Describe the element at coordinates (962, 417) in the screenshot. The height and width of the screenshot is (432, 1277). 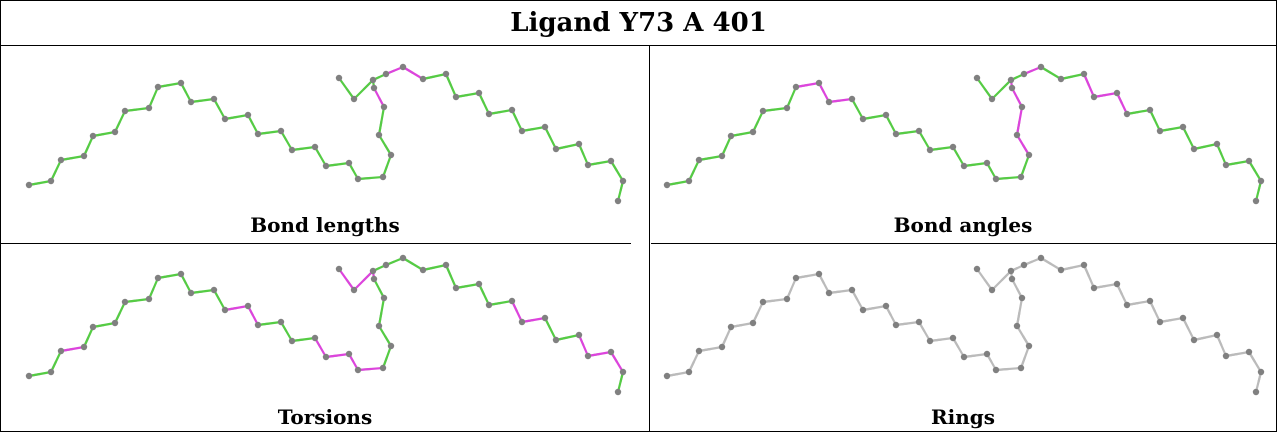
I see `rings-caption: Rings` at that location.